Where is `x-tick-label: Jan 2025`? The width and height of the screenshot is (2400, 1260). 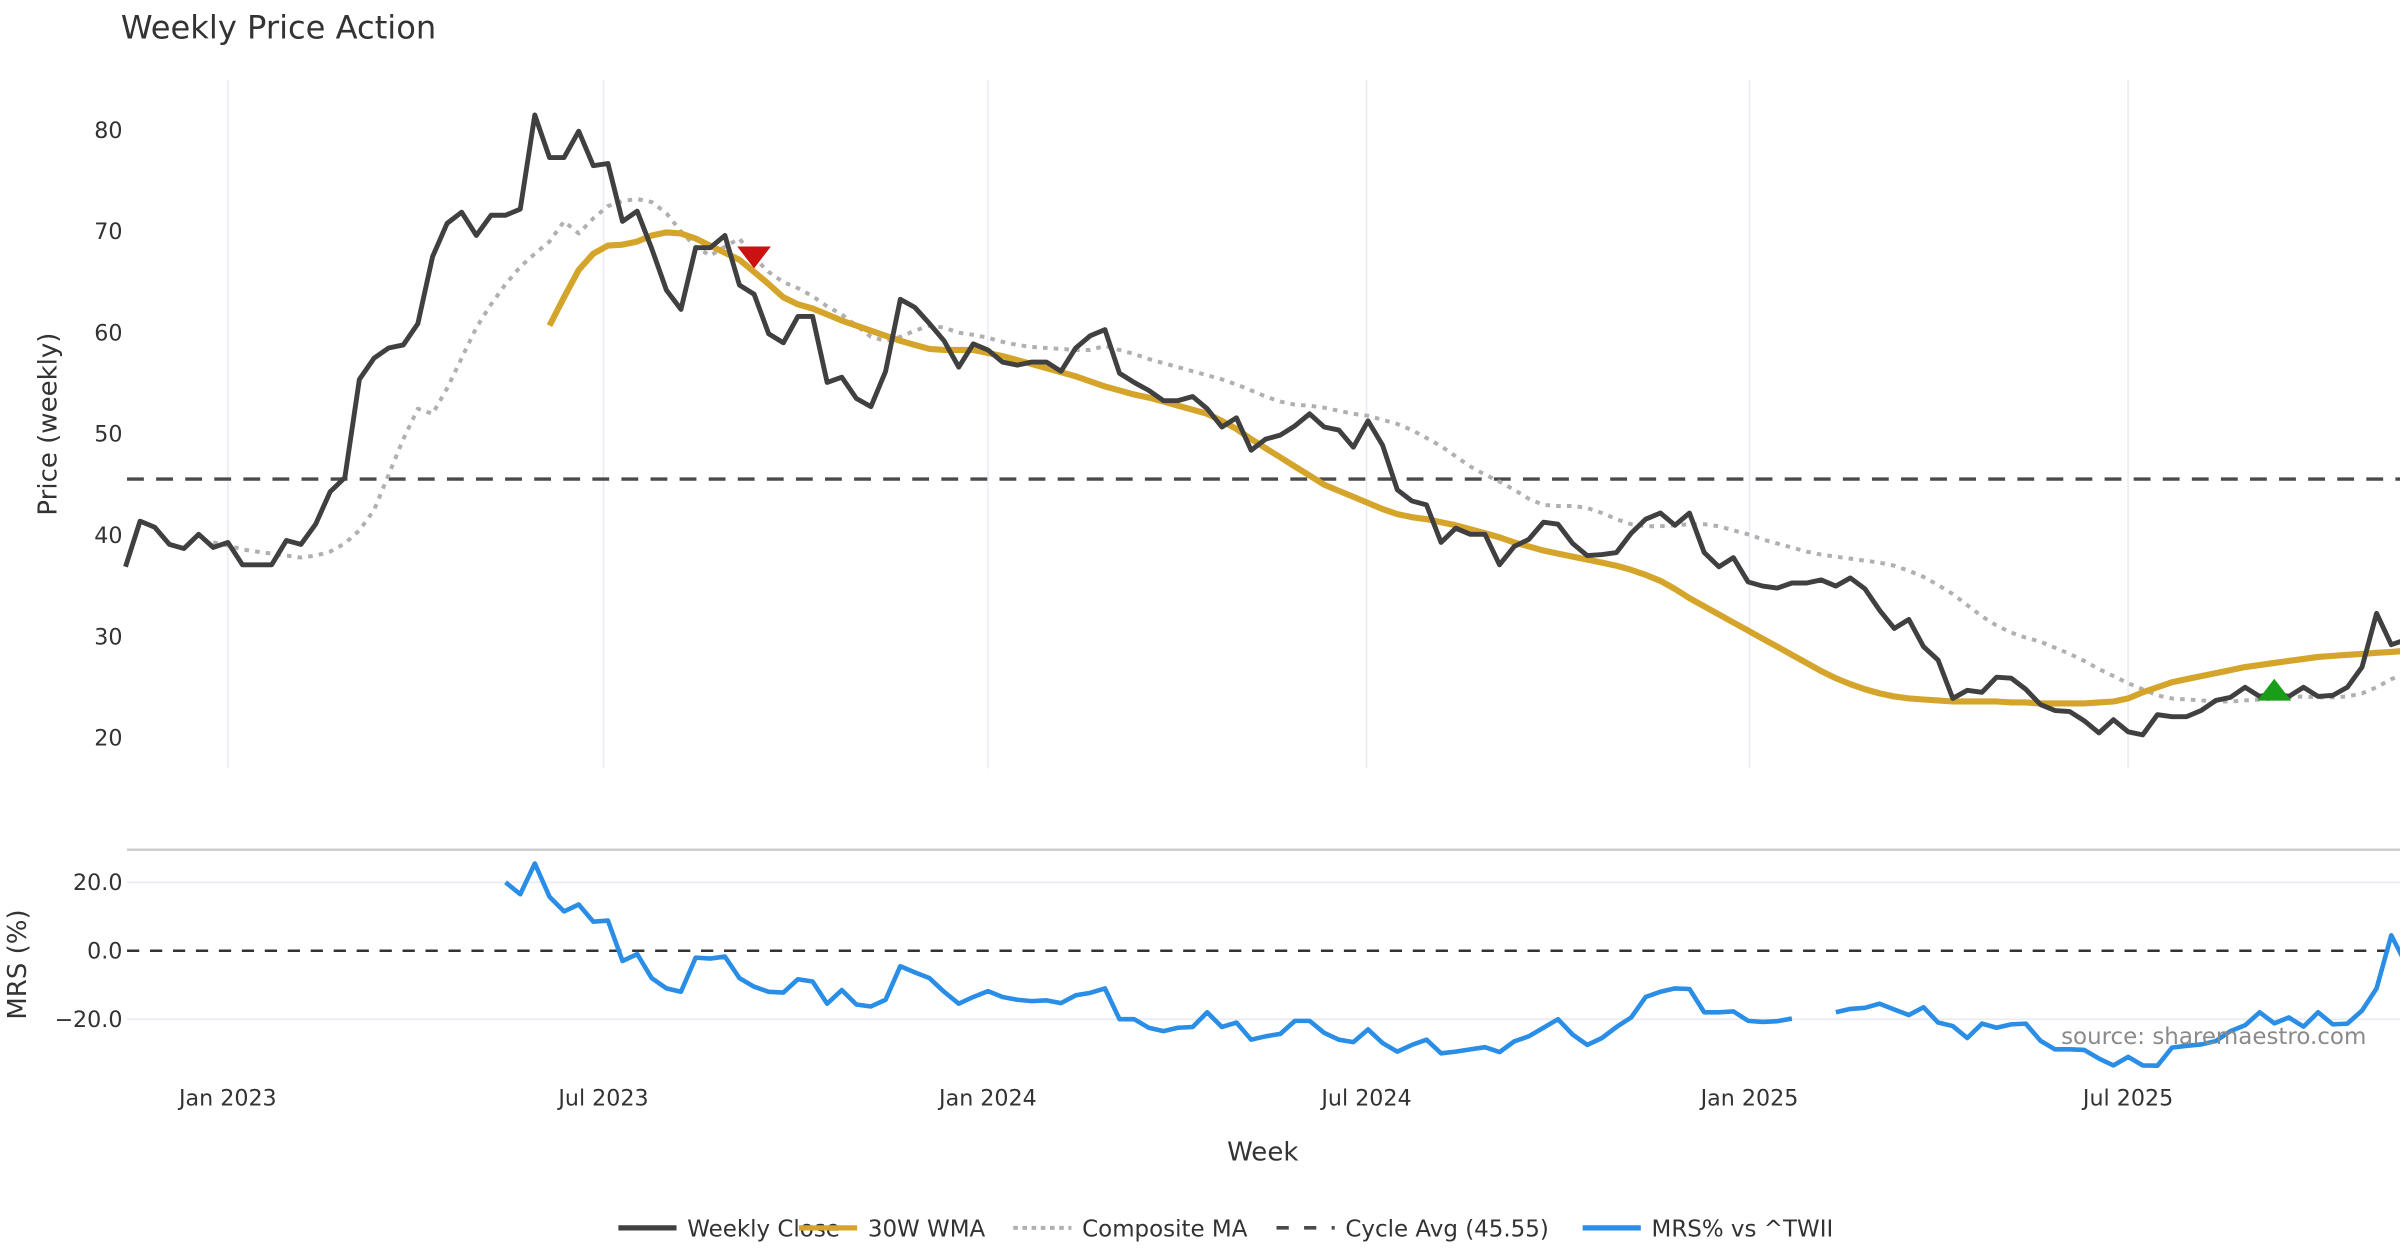 x-tick-label: Jan 2025 is located at coordinates (1749, 1098).